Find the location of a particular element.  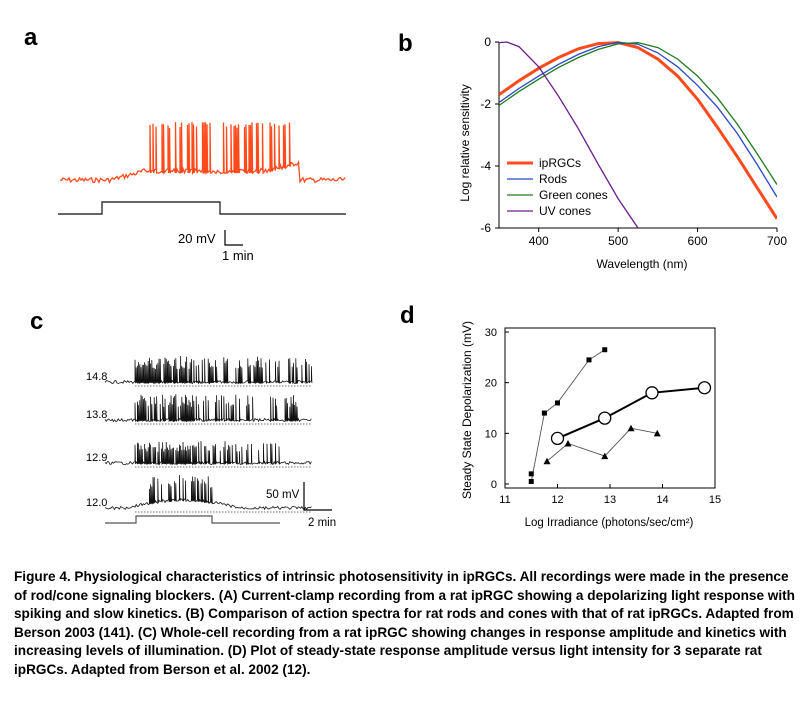

panel-c-letter: c is located at coordinates (37, 321).